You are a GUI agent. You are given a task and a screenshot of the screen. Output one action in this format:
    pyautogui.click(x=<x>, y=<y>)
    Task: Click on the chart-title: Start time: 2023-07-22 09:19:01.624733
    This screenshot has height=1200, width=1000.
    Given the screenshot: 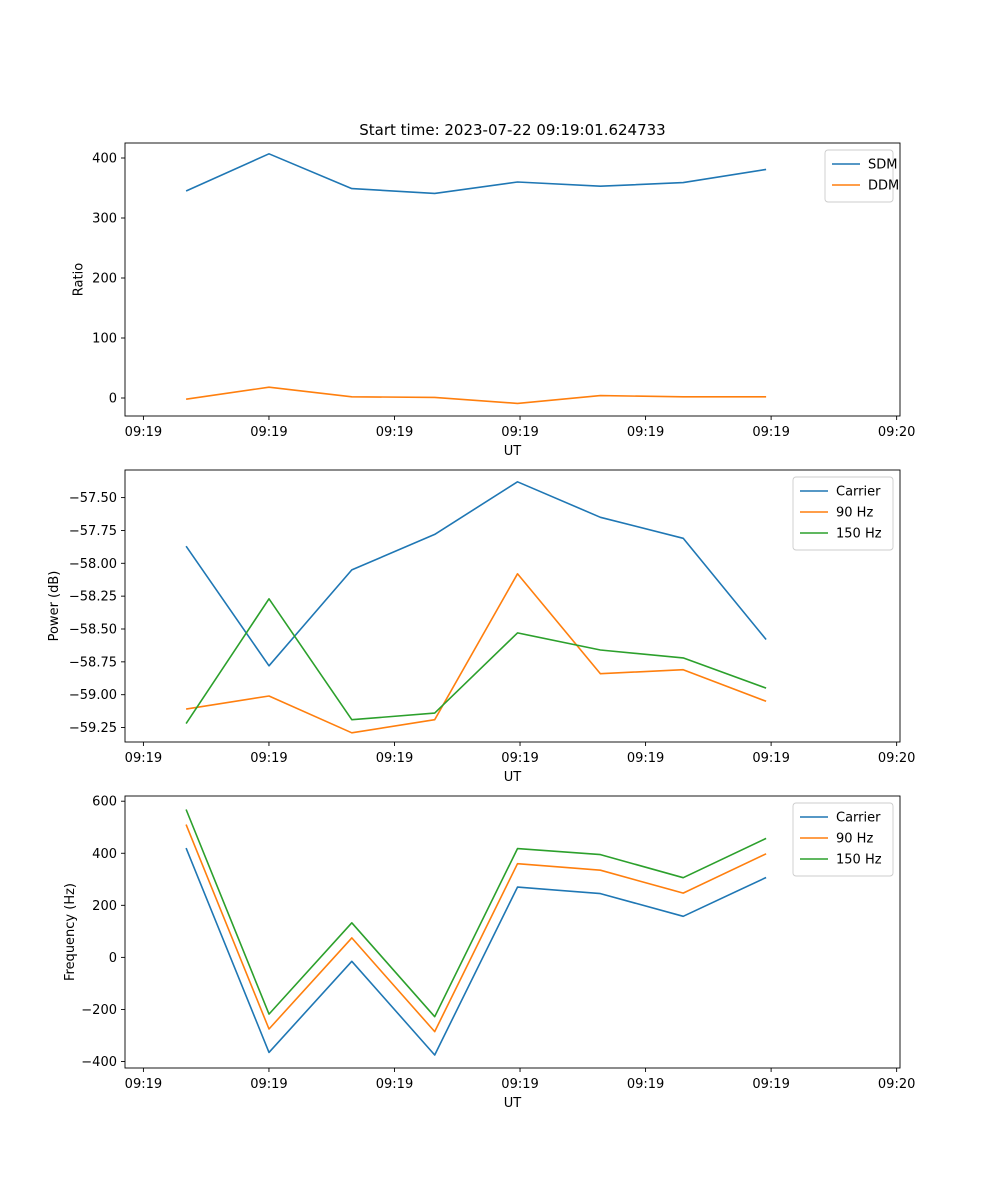 What is the action you would take?
    pyautogui.click(x=512, y=130)
    